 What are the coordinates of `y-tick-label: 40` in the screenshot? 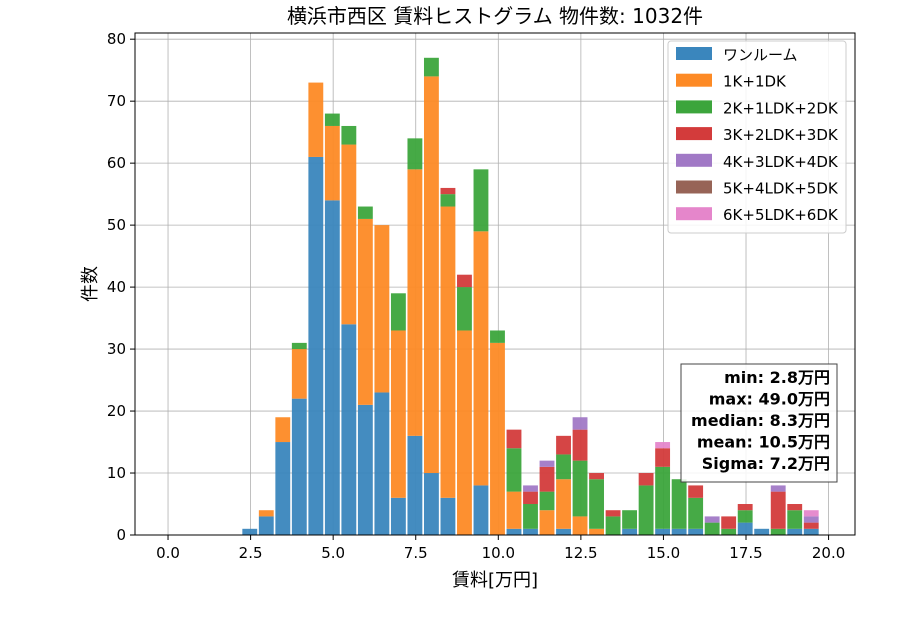 It's located at (116, 287).